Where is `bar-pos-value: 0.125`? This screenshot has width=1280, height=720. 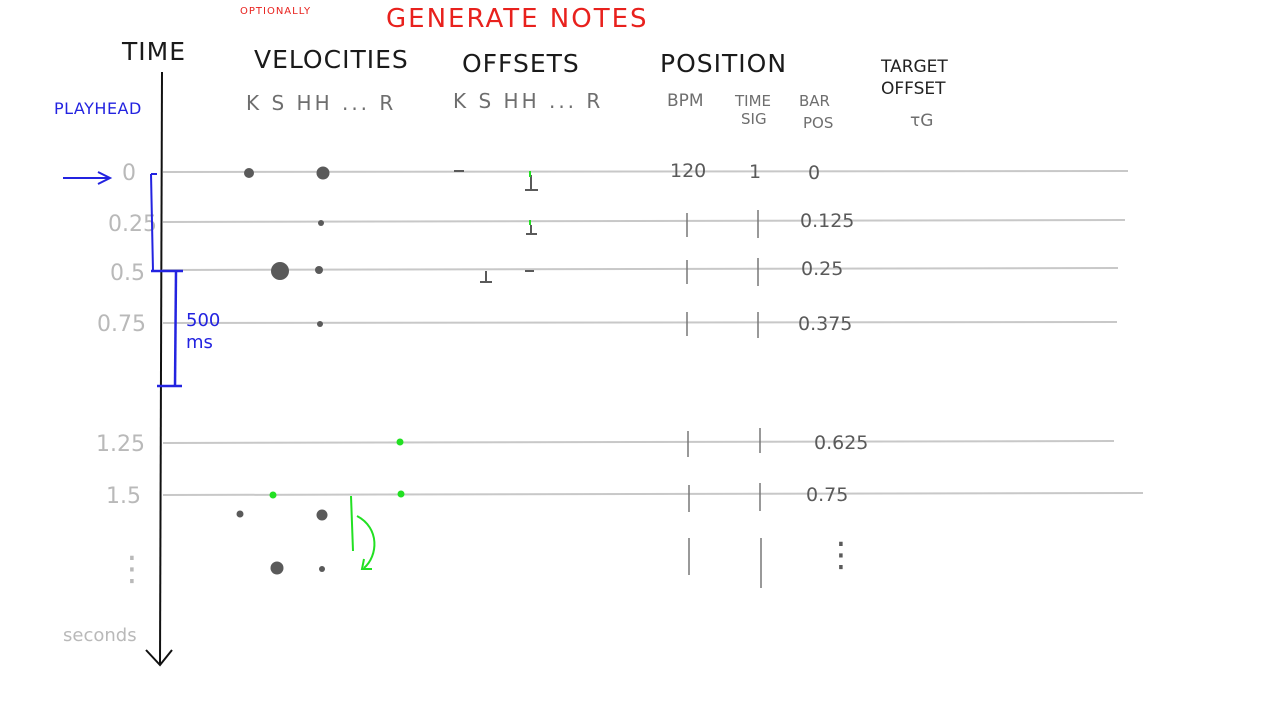 bar-pos-value: 0.125 is located at coordinates (827, 221).